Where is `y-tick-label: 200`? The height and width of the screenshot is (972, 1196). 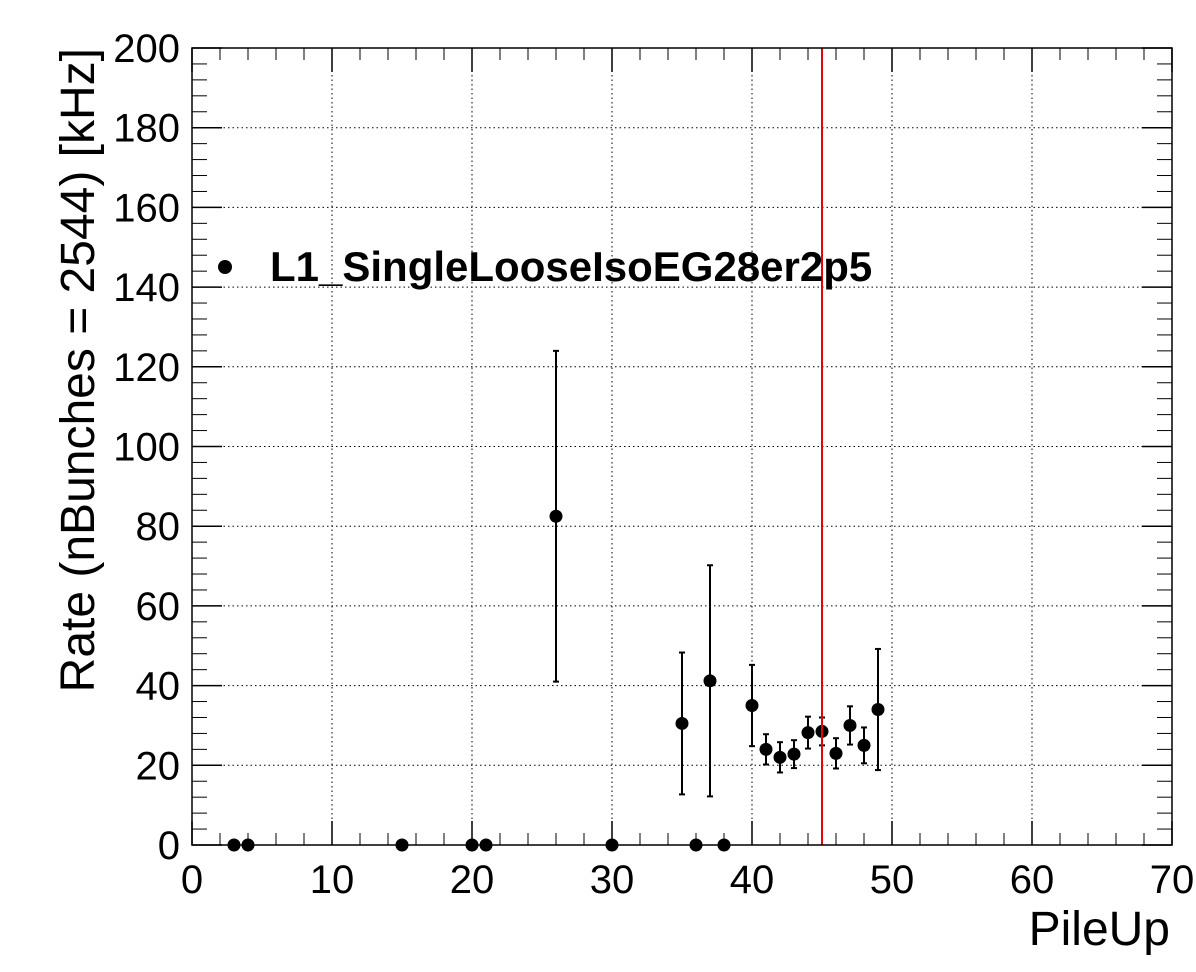 y-tick-label: 200 is located at coordinates (146, 49).